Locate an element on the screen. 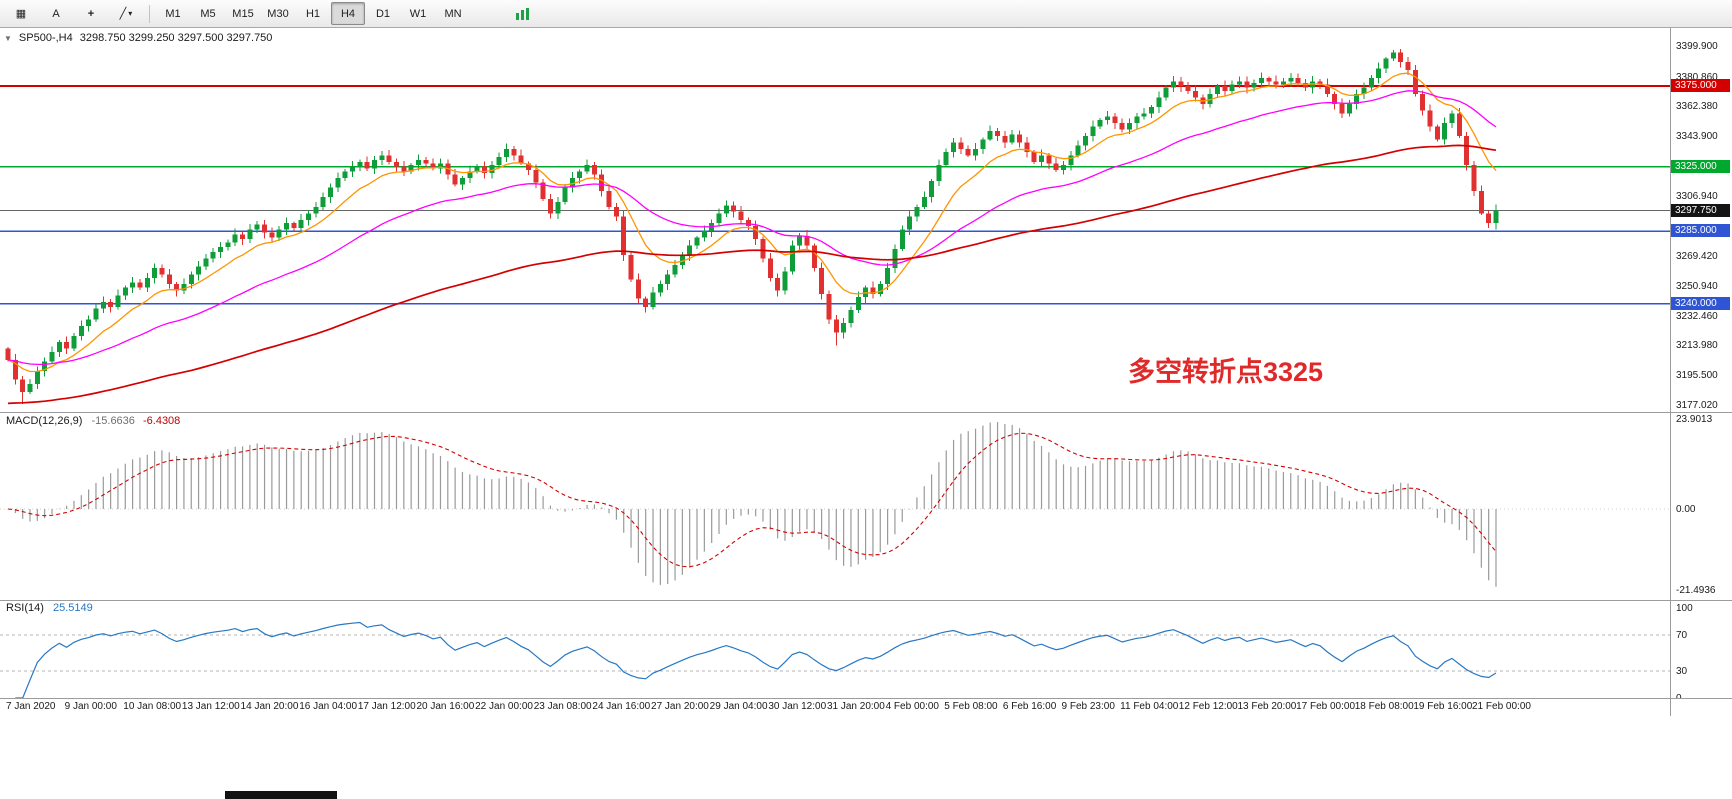 Image resolution: width=1732 pixels, height=799 pixels. price-level-tag: 3240.000 is located at coordinates (1700, 303).